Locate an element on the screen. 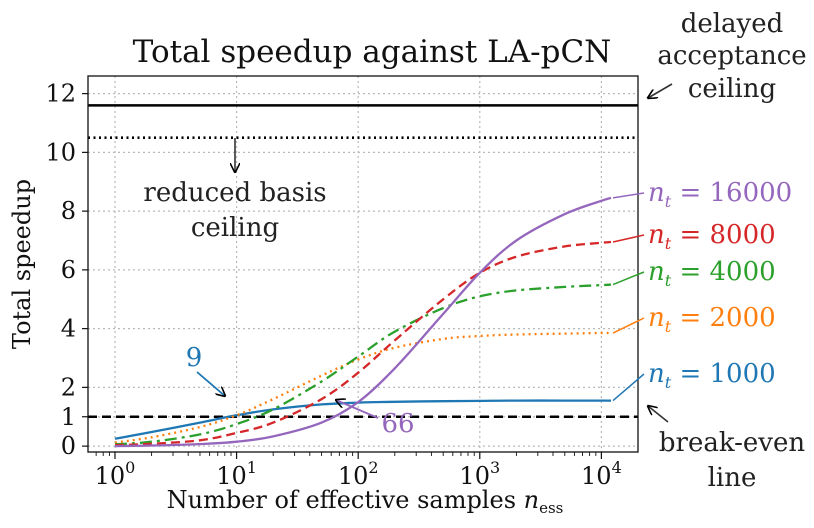  crossing-16000-arrow is located at coordinates (357, 409).